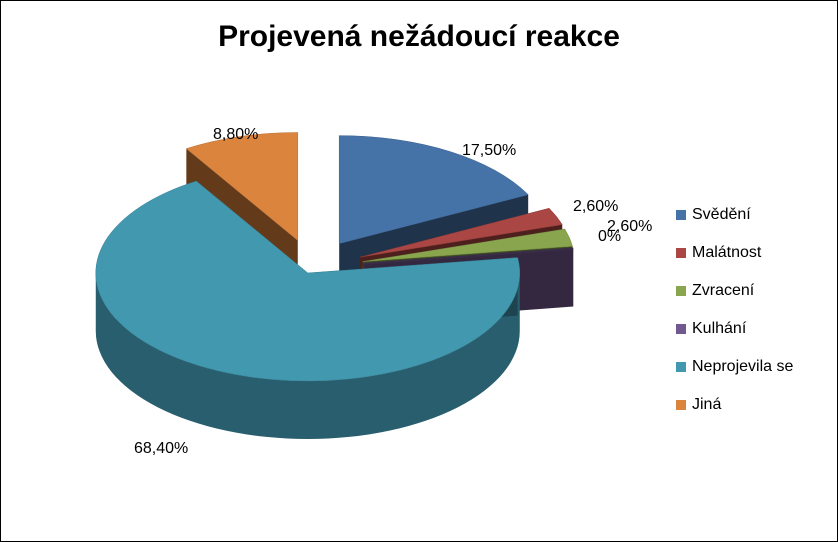 The height and width of the screenshot is (542, 838). What do you see at coordinates (161, 448) in the screenshot?
I see `data-label-neprojevila-se: 68,40%` at bounding box center [161, 448].